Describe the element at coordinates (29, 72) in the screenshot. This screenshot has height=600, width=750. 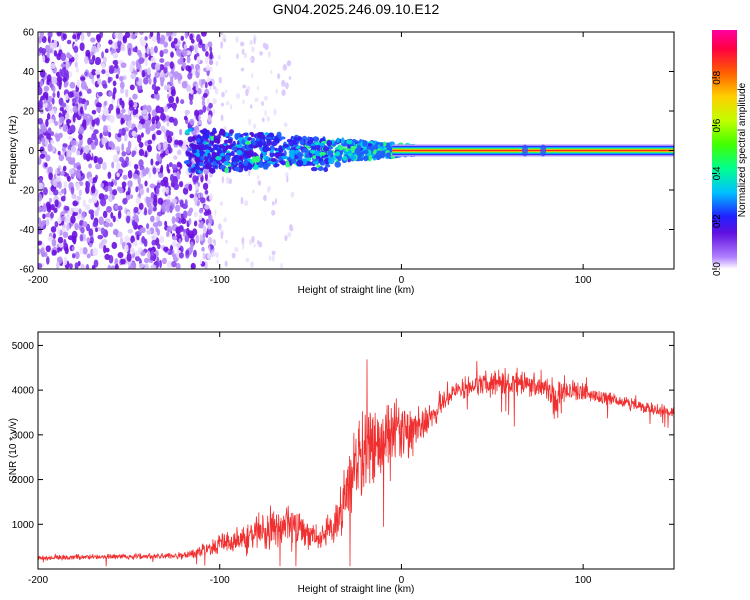
I see `y-tick-label: 40` at that location.